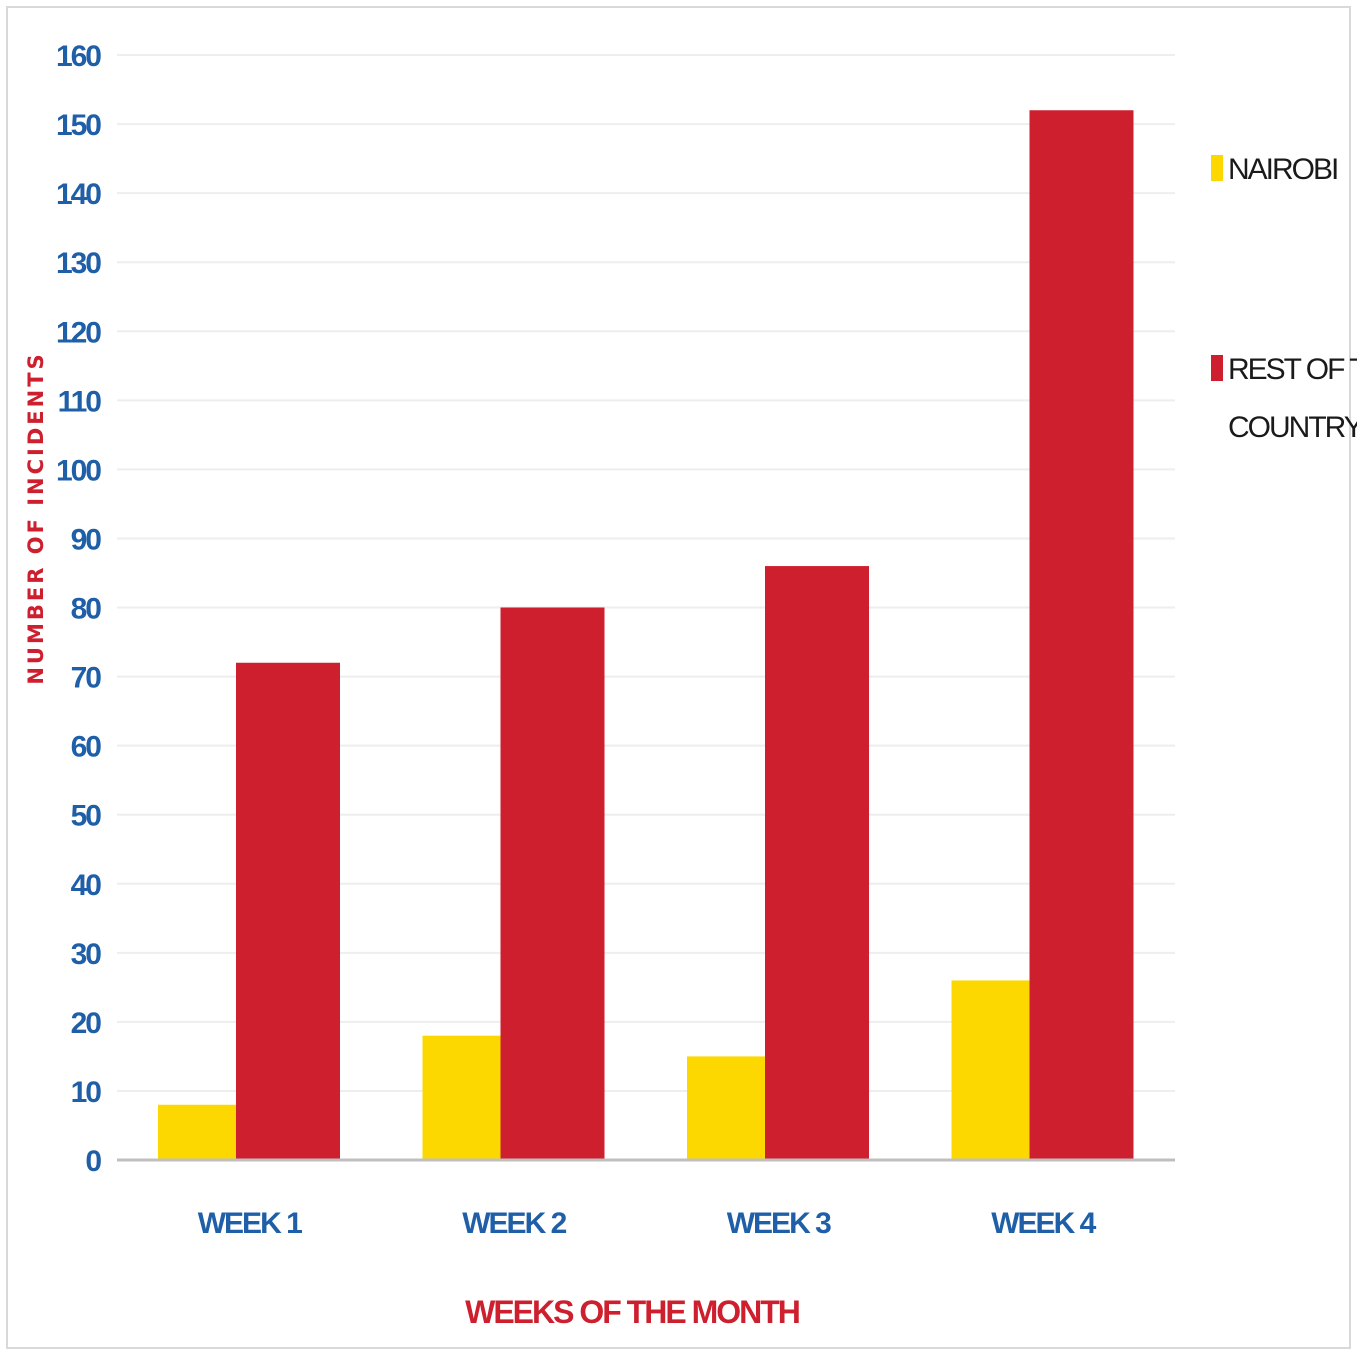 Image resolution: width=1357 pixels, height=1355 pixels. What do you see at coordinates (648, 1223) in the screenshot?
I see `x-axis-categories: WEEK 1 WEEK 2 WEEK 3 WEEK 4` at bounding box center [648, 1223].